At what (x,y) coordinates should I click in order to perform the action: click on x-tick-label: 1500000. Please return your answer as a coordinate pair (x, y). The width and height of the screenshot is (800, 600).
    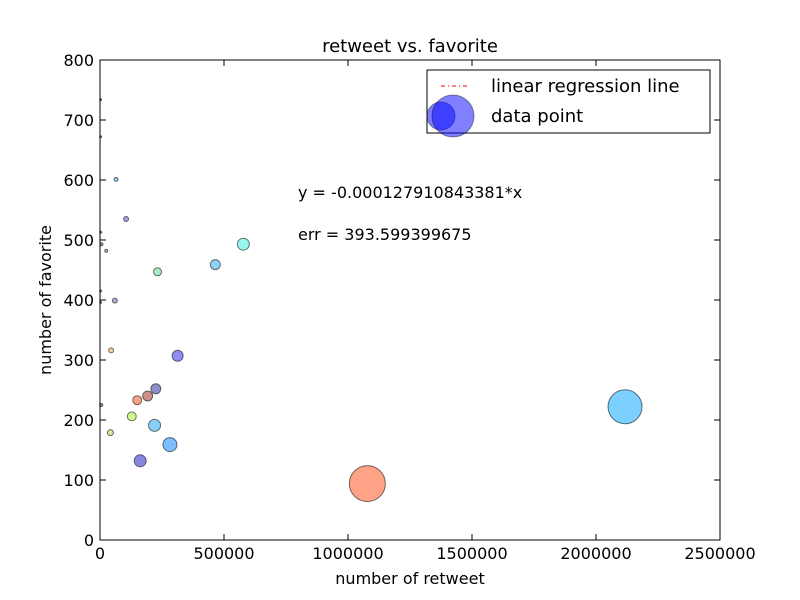
    Looking at the image, I should click on (471, 553).